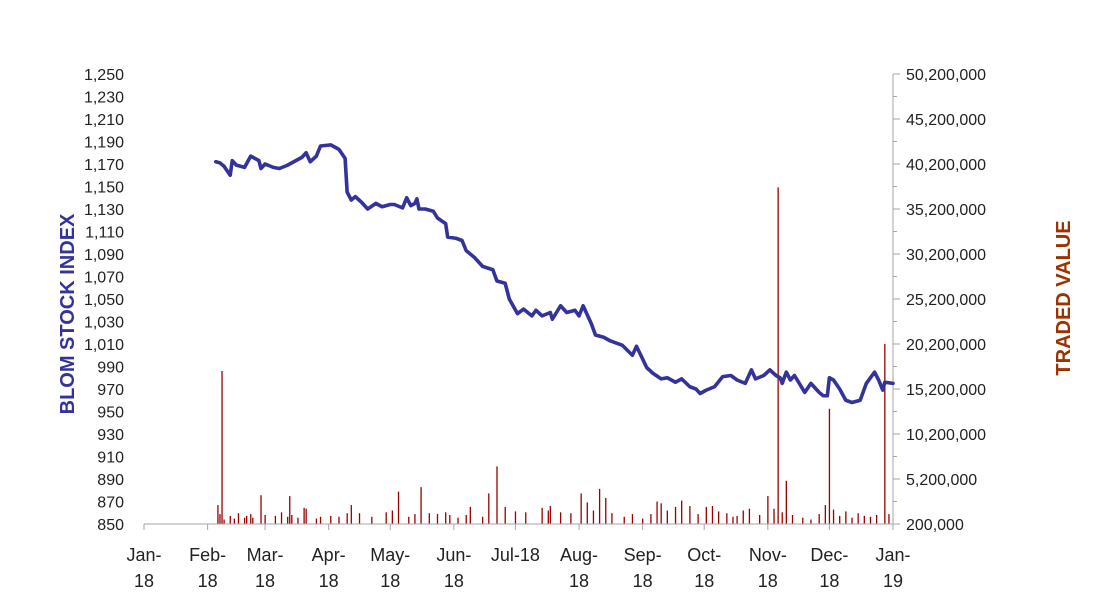 The height and width of the screenshot is (614, 1104). I want to click on y-left-tick-label: 950, so click(110, 413).